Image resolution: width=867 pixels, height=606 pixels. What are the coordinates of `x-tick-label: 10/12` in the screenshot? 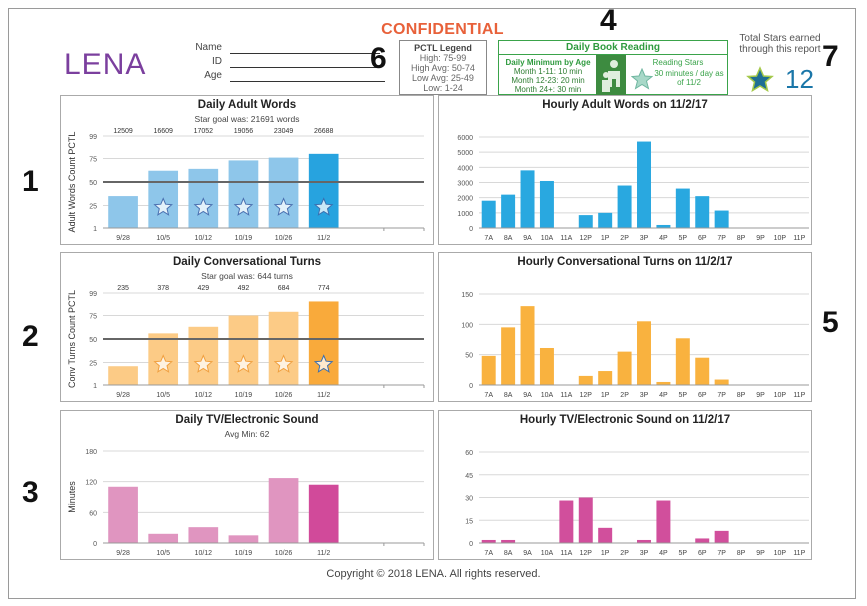 It's located at (204, 553).